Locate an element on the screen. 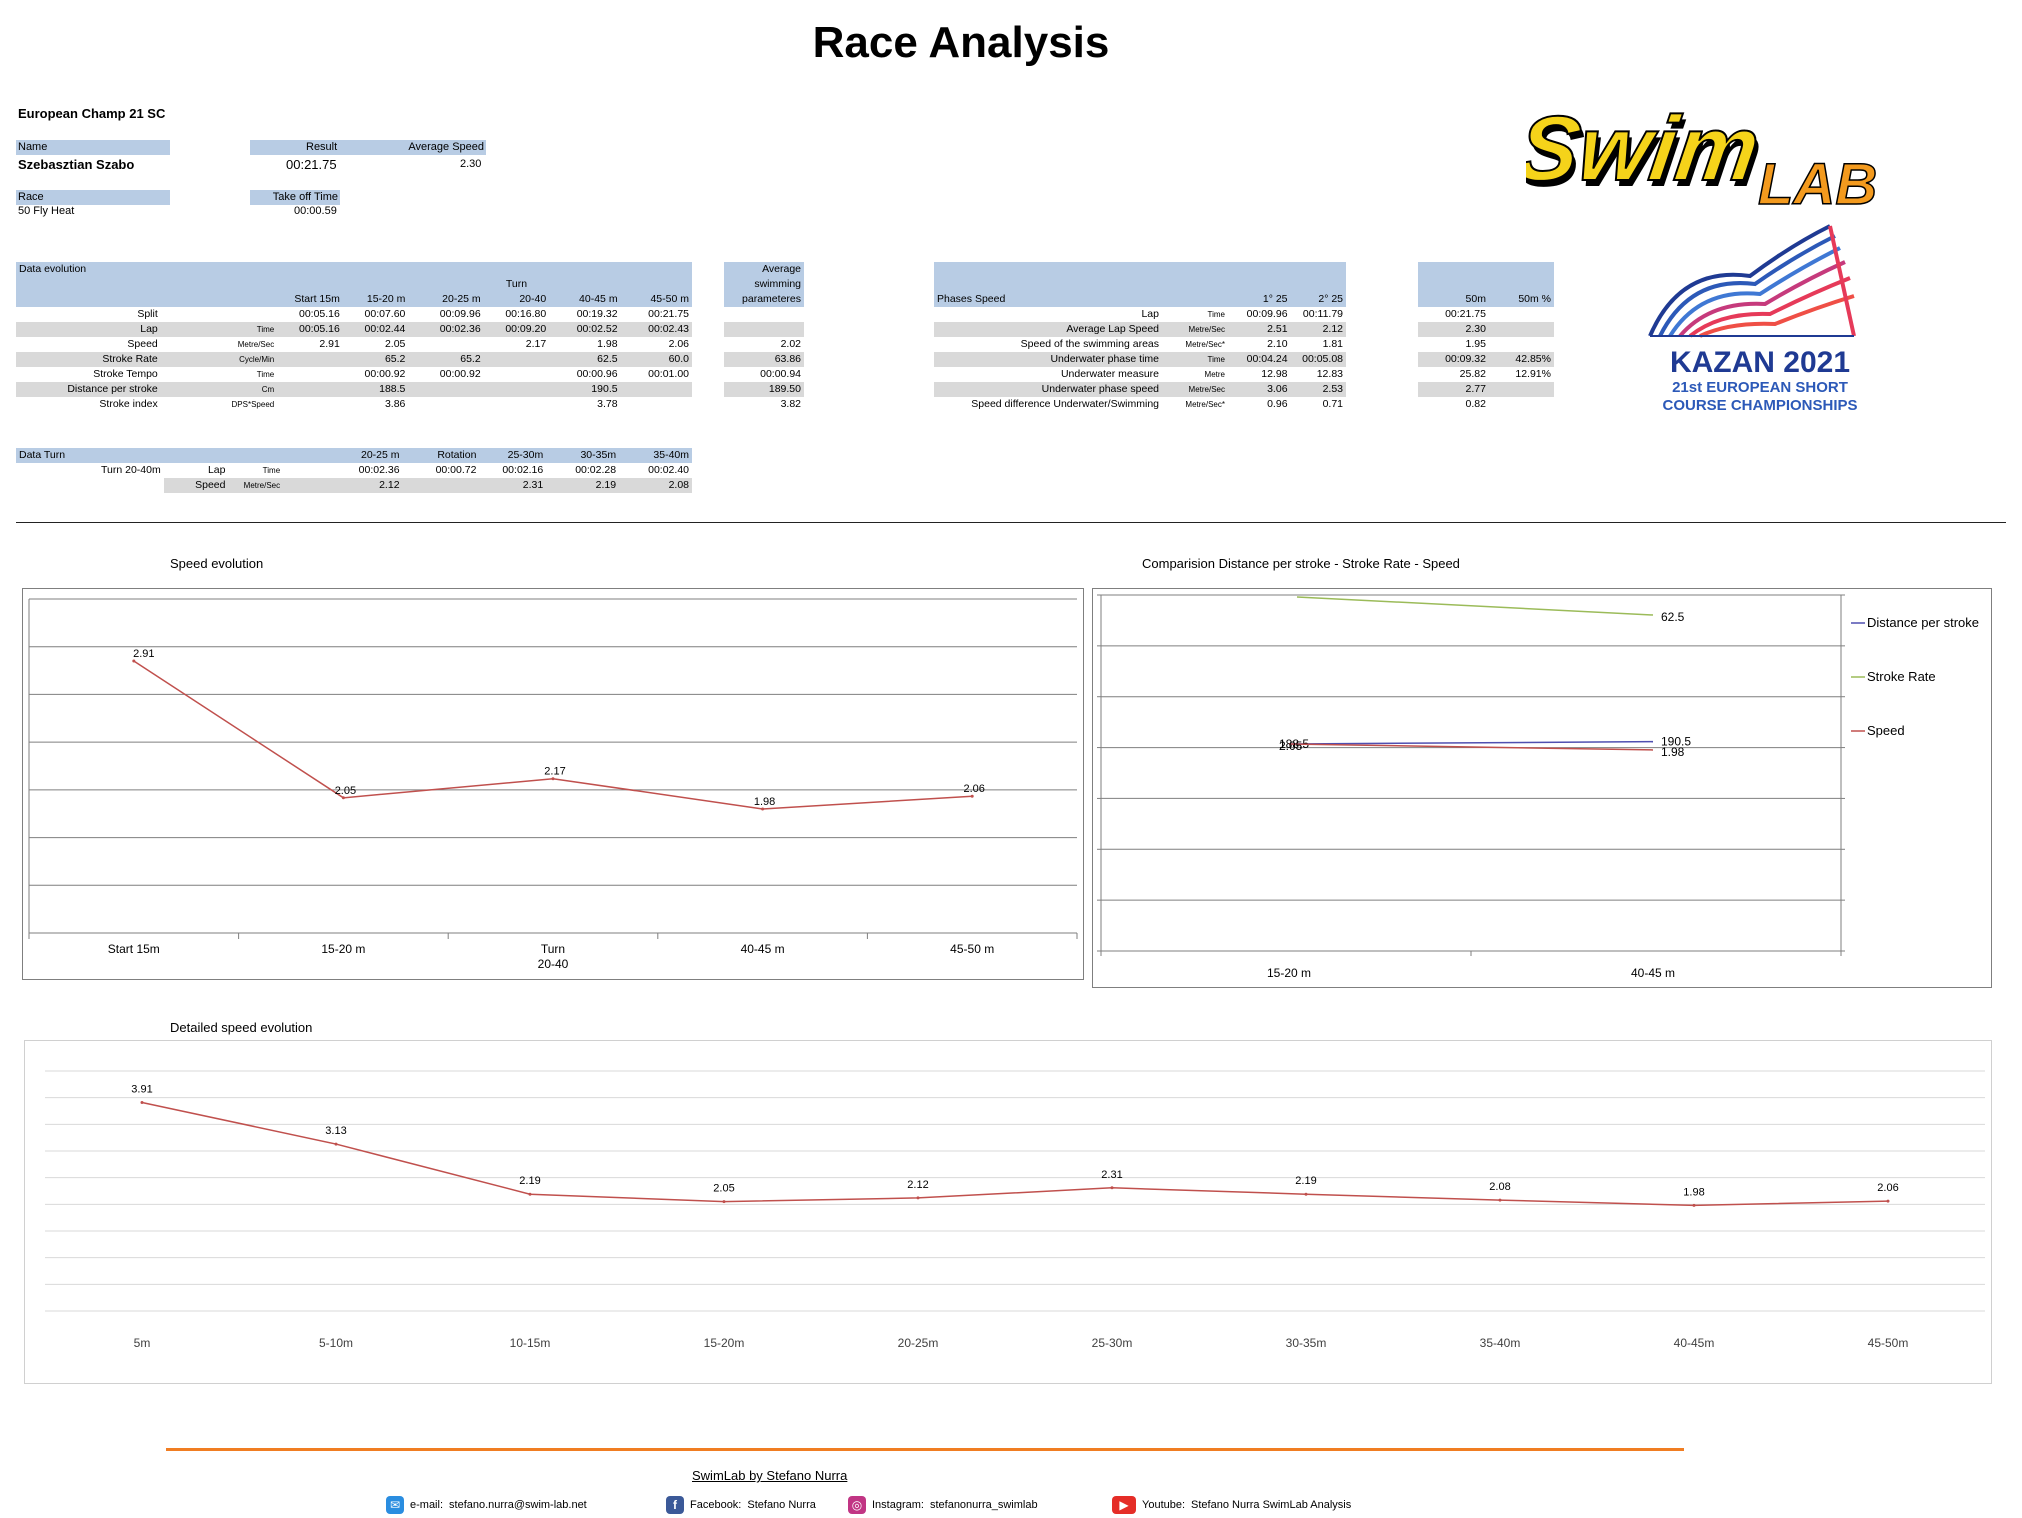 The width and height of the screenshot is (2022, 1518). value-cell: 62.5 is located at coordinates (607, 359).